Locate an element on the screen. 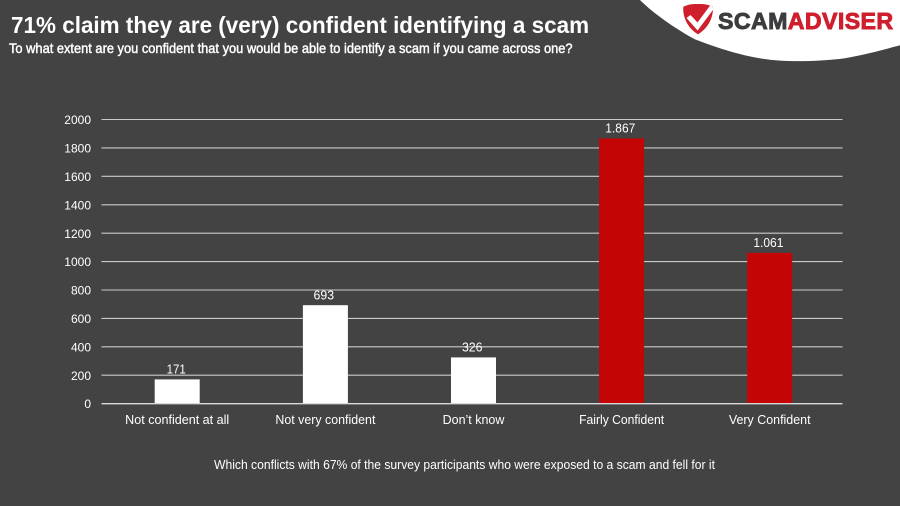 The width and height of the screenshot is (900, 506). svg-text: 800 is located at coordinates (81, 291).